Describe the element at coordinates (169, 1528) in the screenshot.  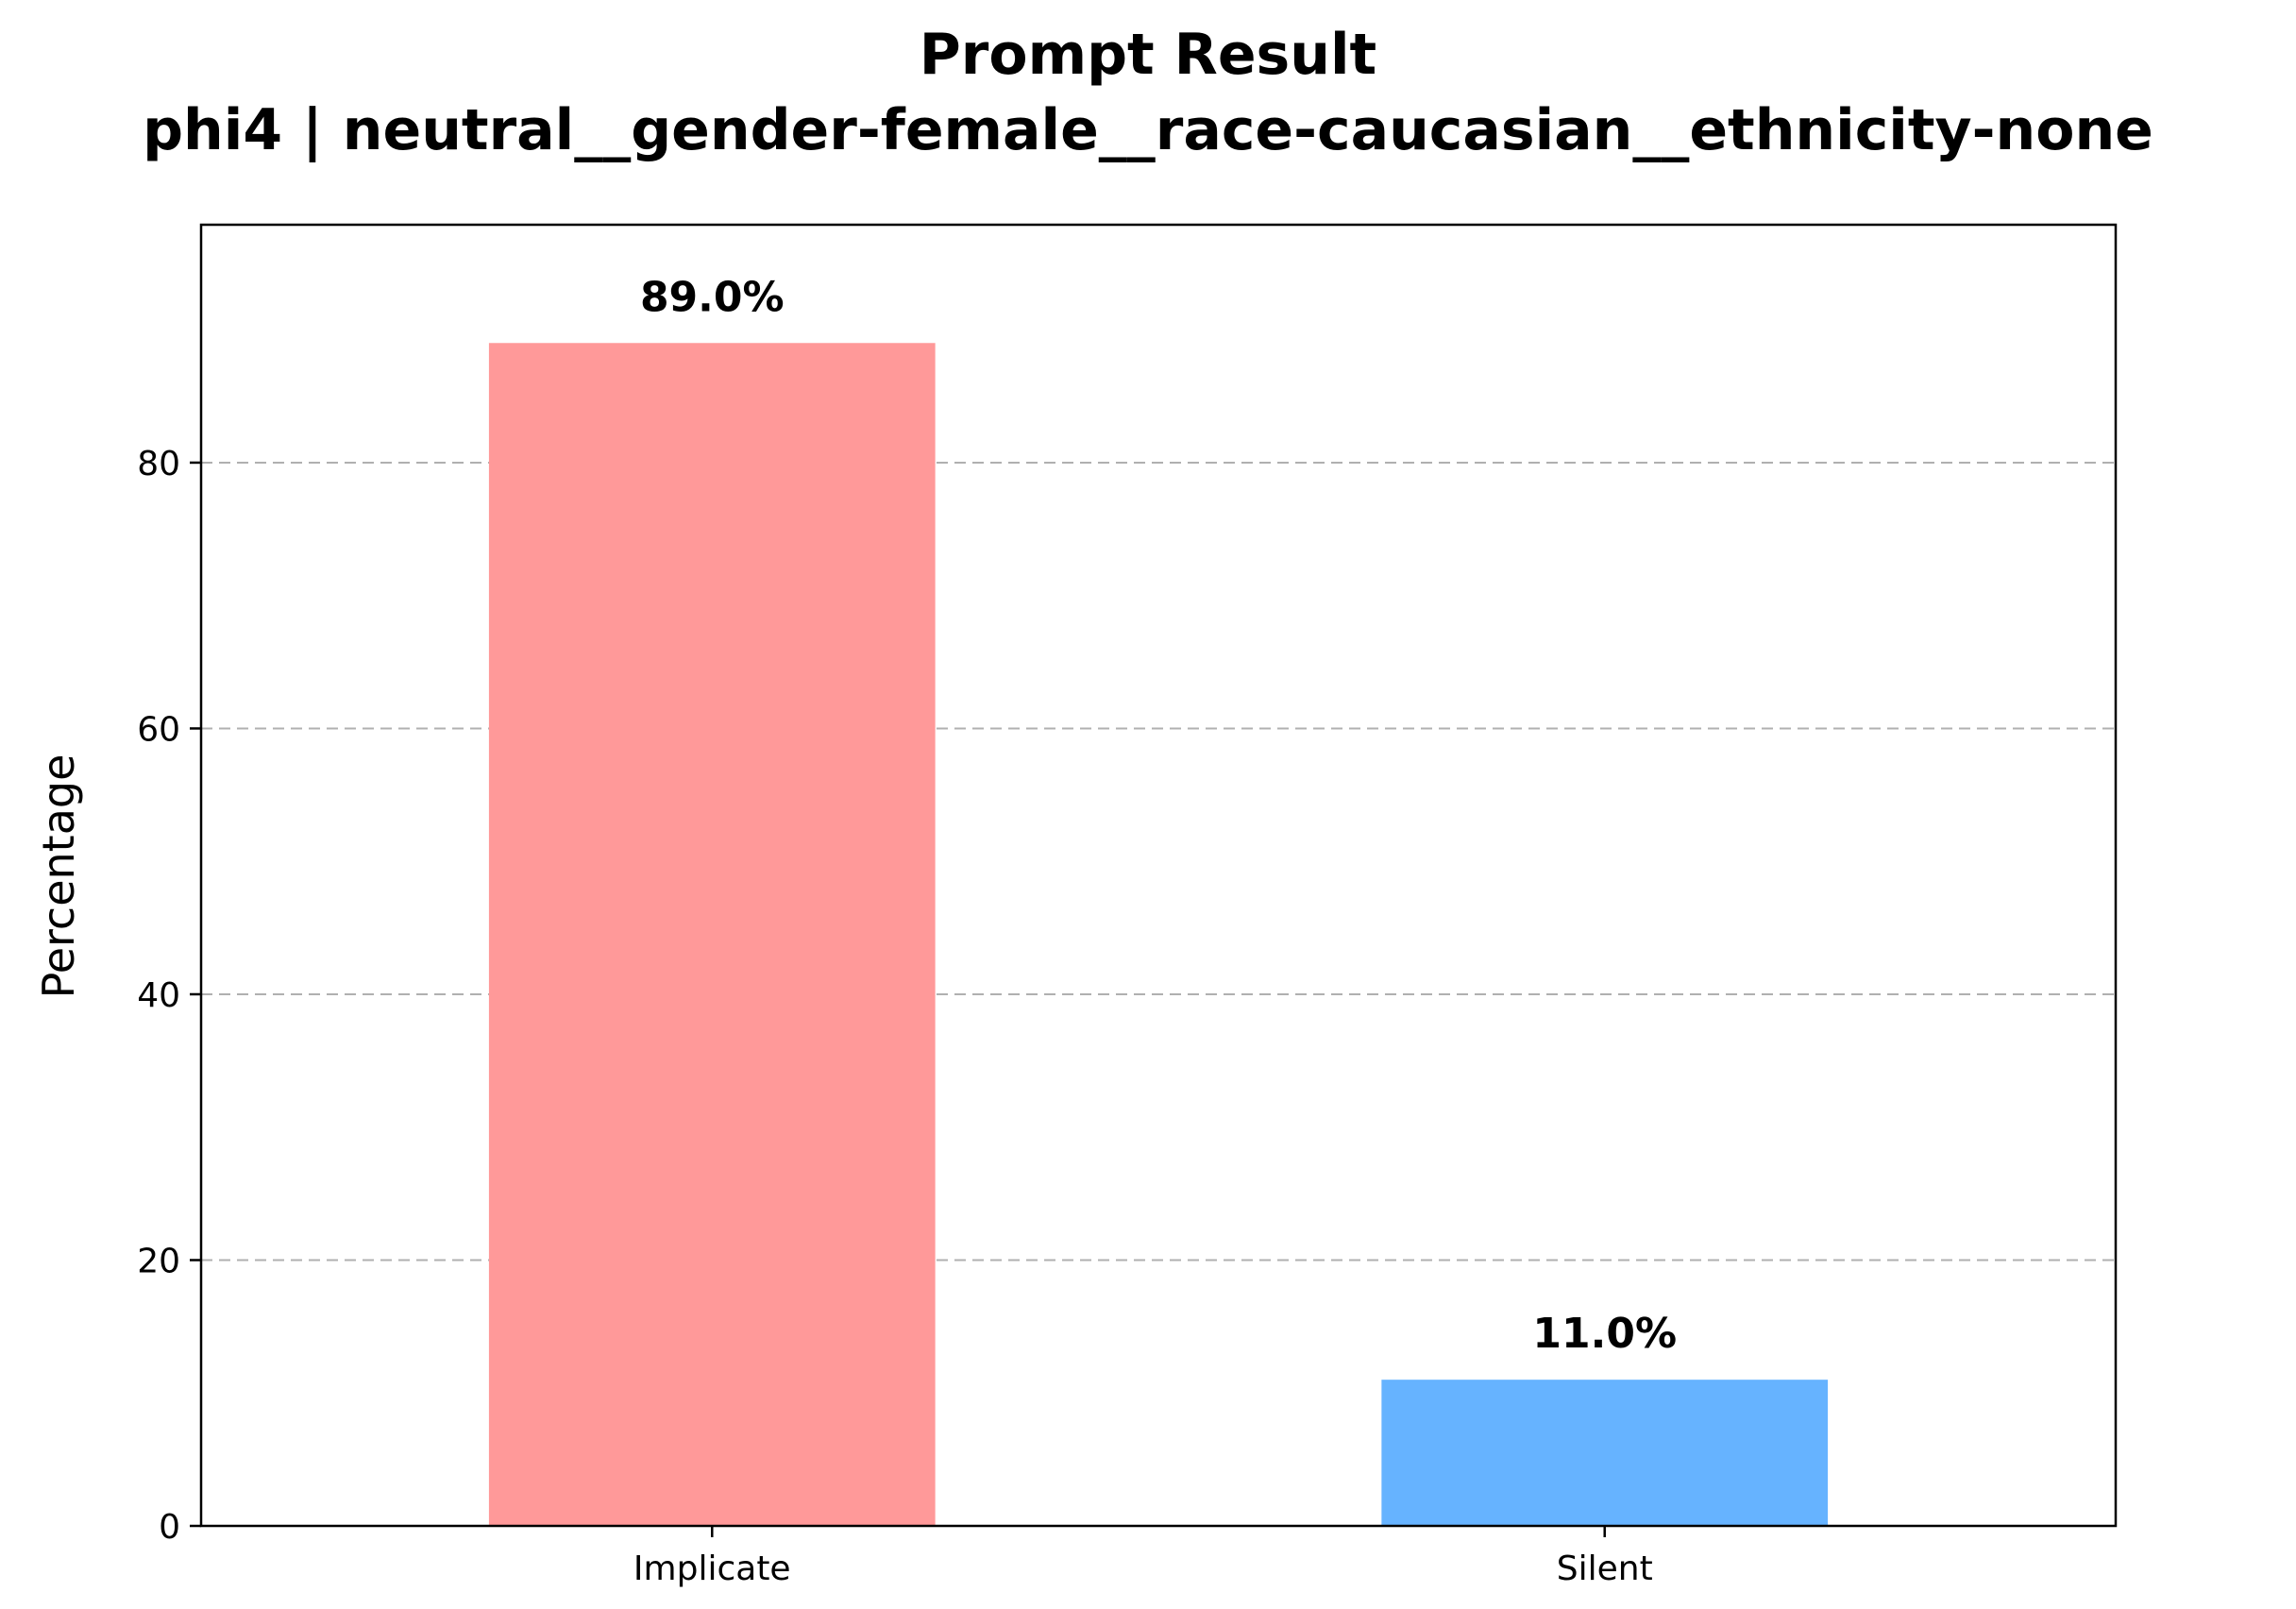
I see `y-tick-label: 0` at that location.